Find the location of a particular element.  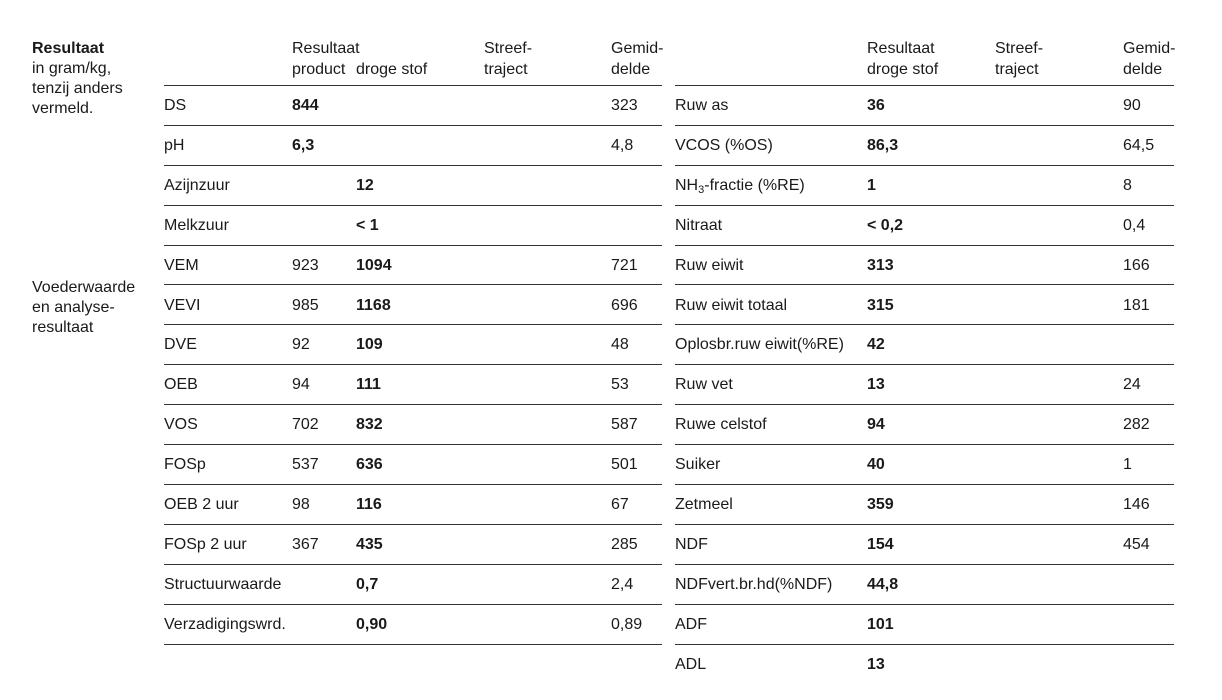

average-value: 146 is located at coordinates (1136, 504).